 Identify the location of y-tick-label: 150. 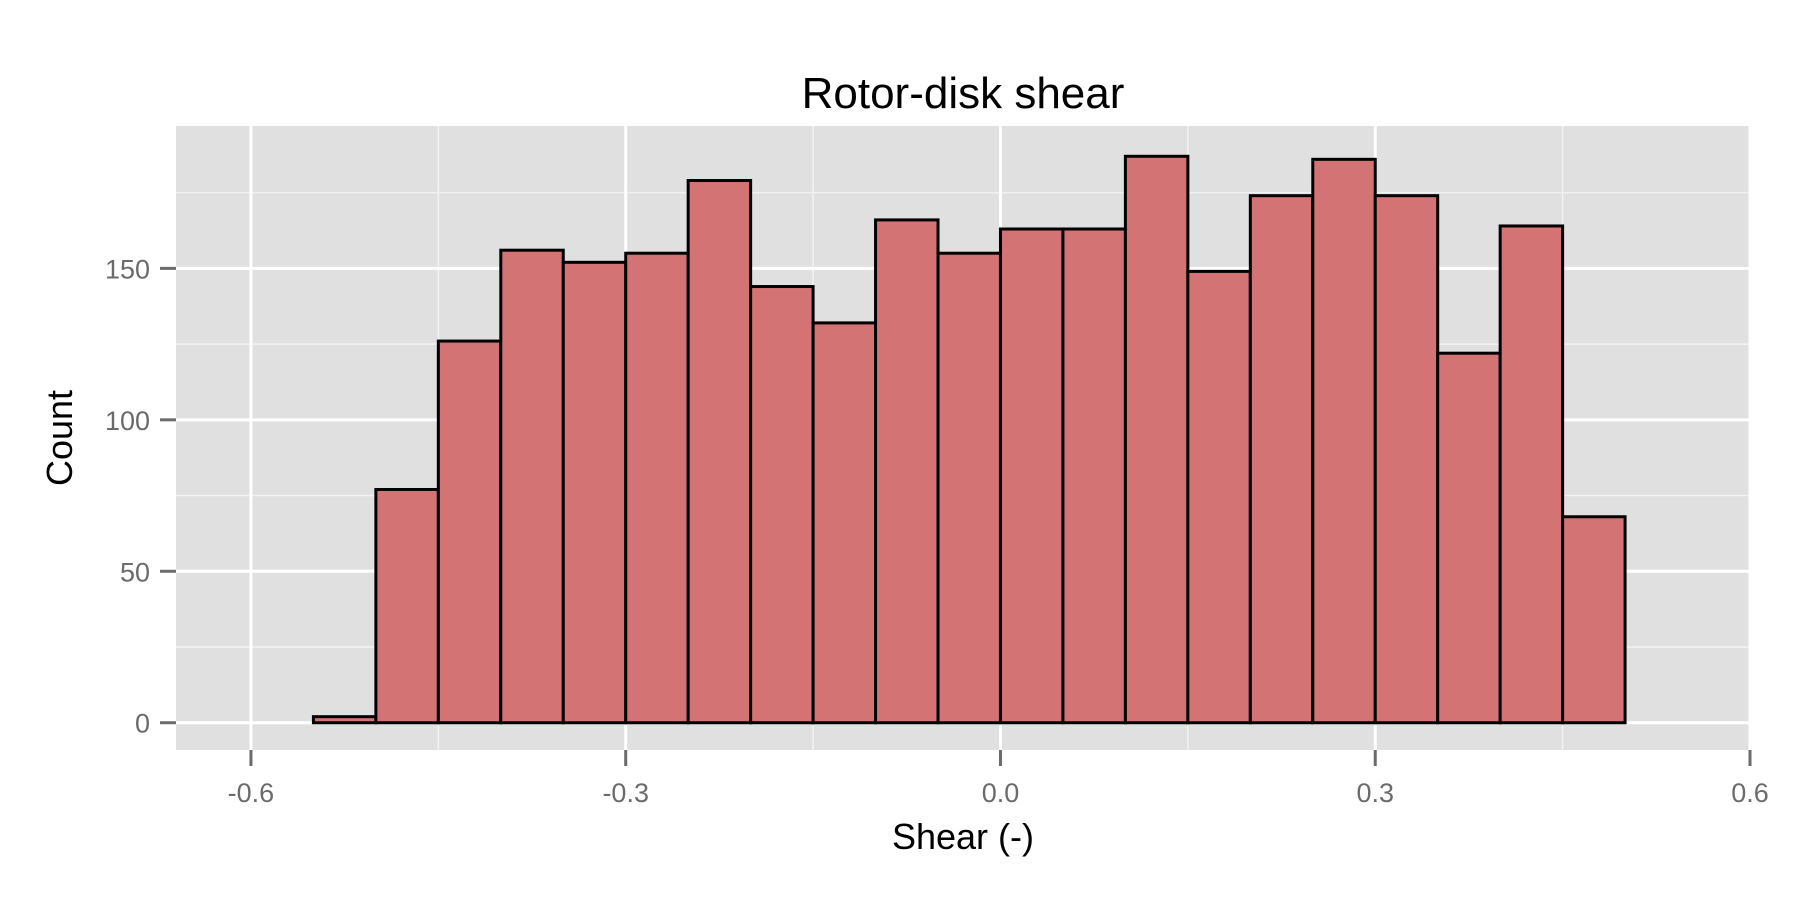
(127, 269).